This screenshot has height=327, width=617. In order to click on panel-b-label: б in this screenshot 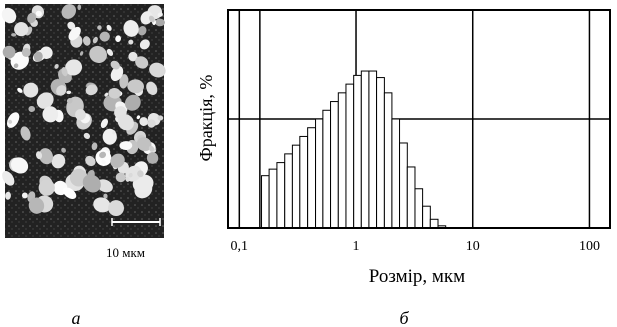, I will do `click(404, 317)`.